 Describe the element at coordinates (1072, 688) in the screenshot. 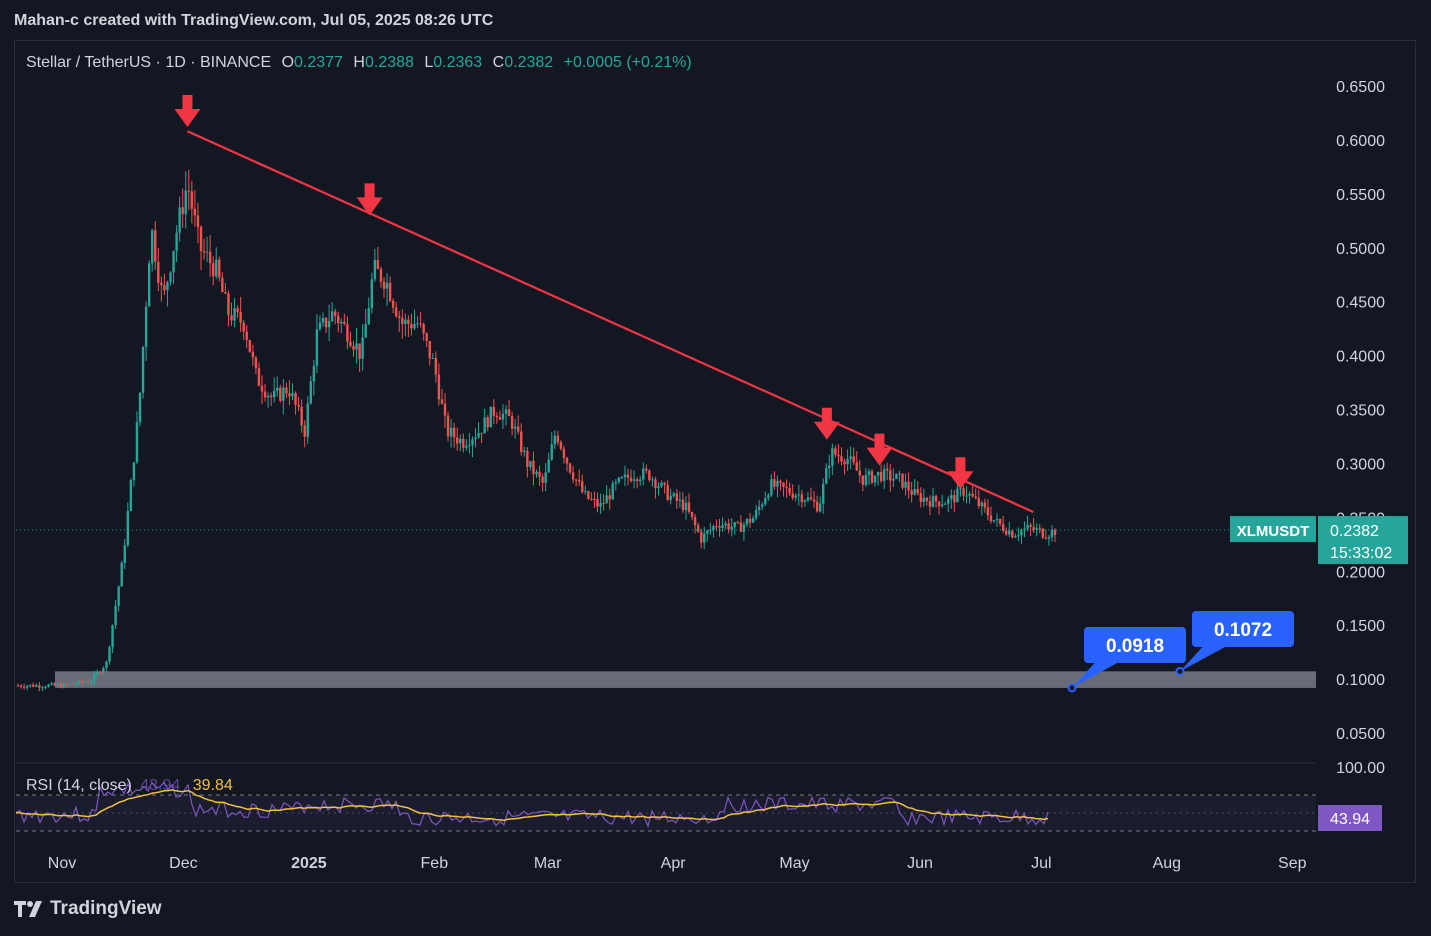

I see `anchor-dot` at that location.